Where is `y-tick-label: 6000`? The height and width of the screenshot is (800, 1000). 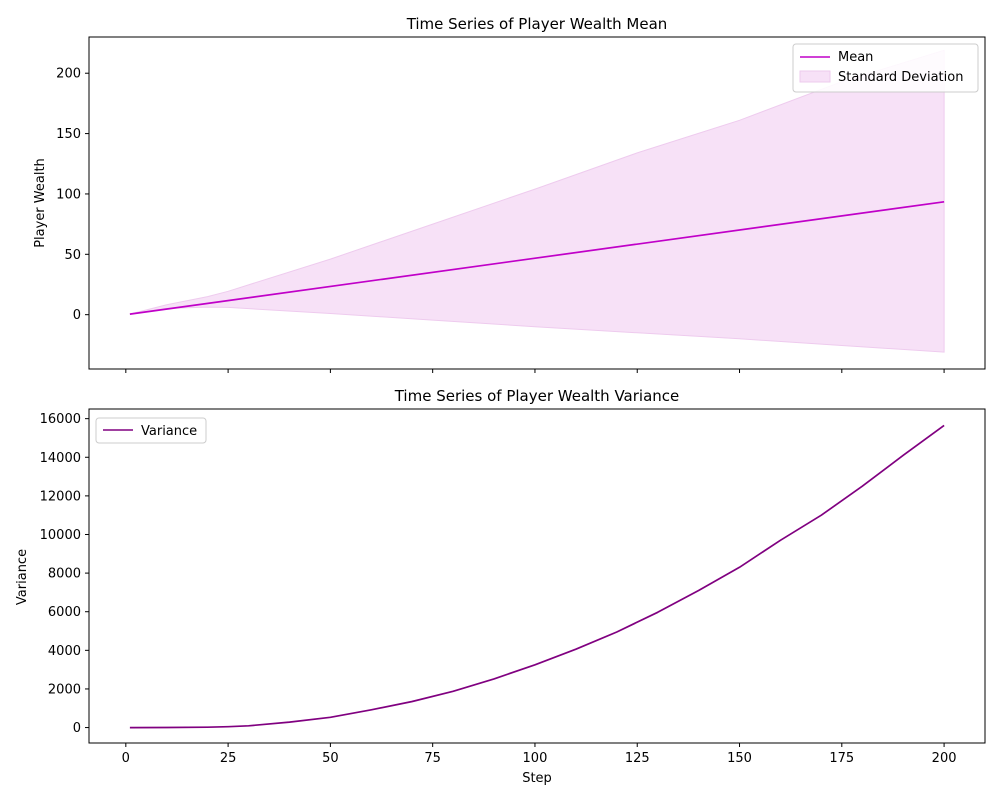
y-tick-label: 6000 is located at coordinates (64, 612).